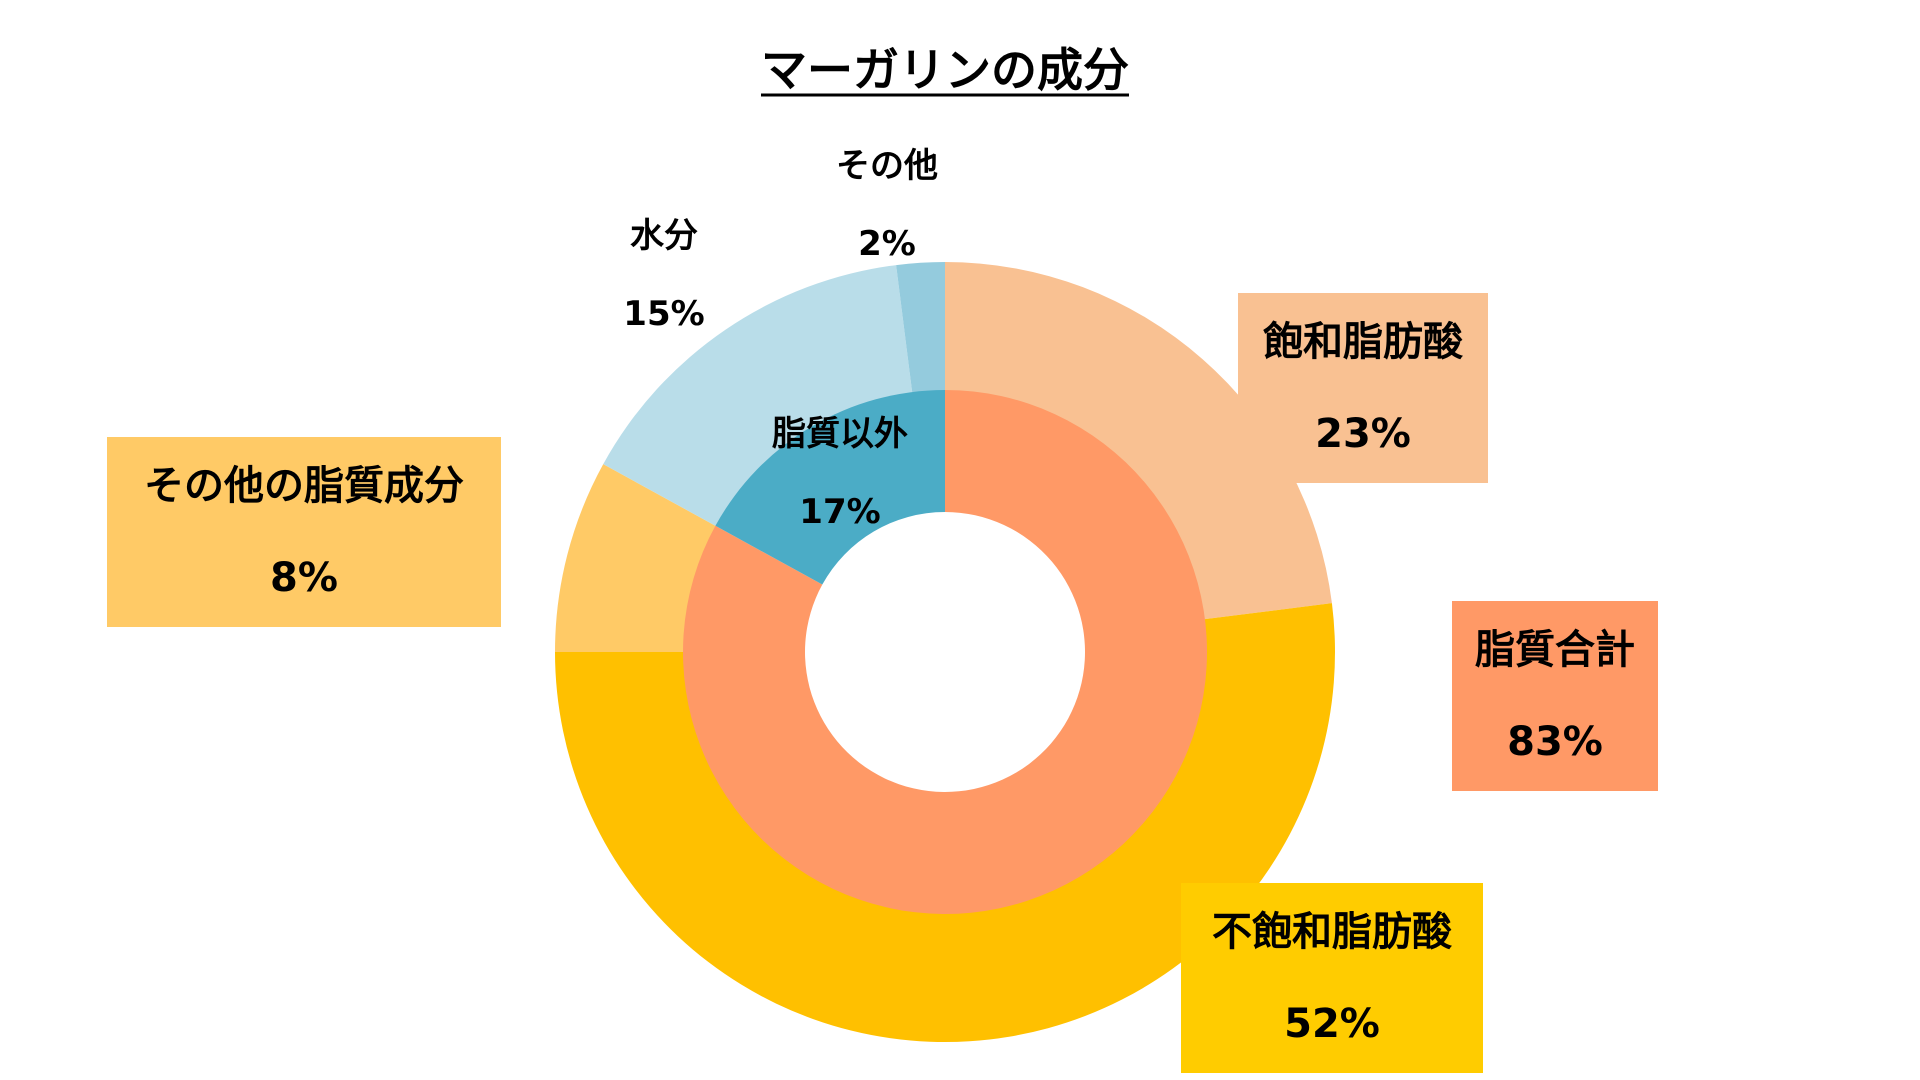  I want to click on inner-ring-label-value-0: 83%, so click(1555, 742).